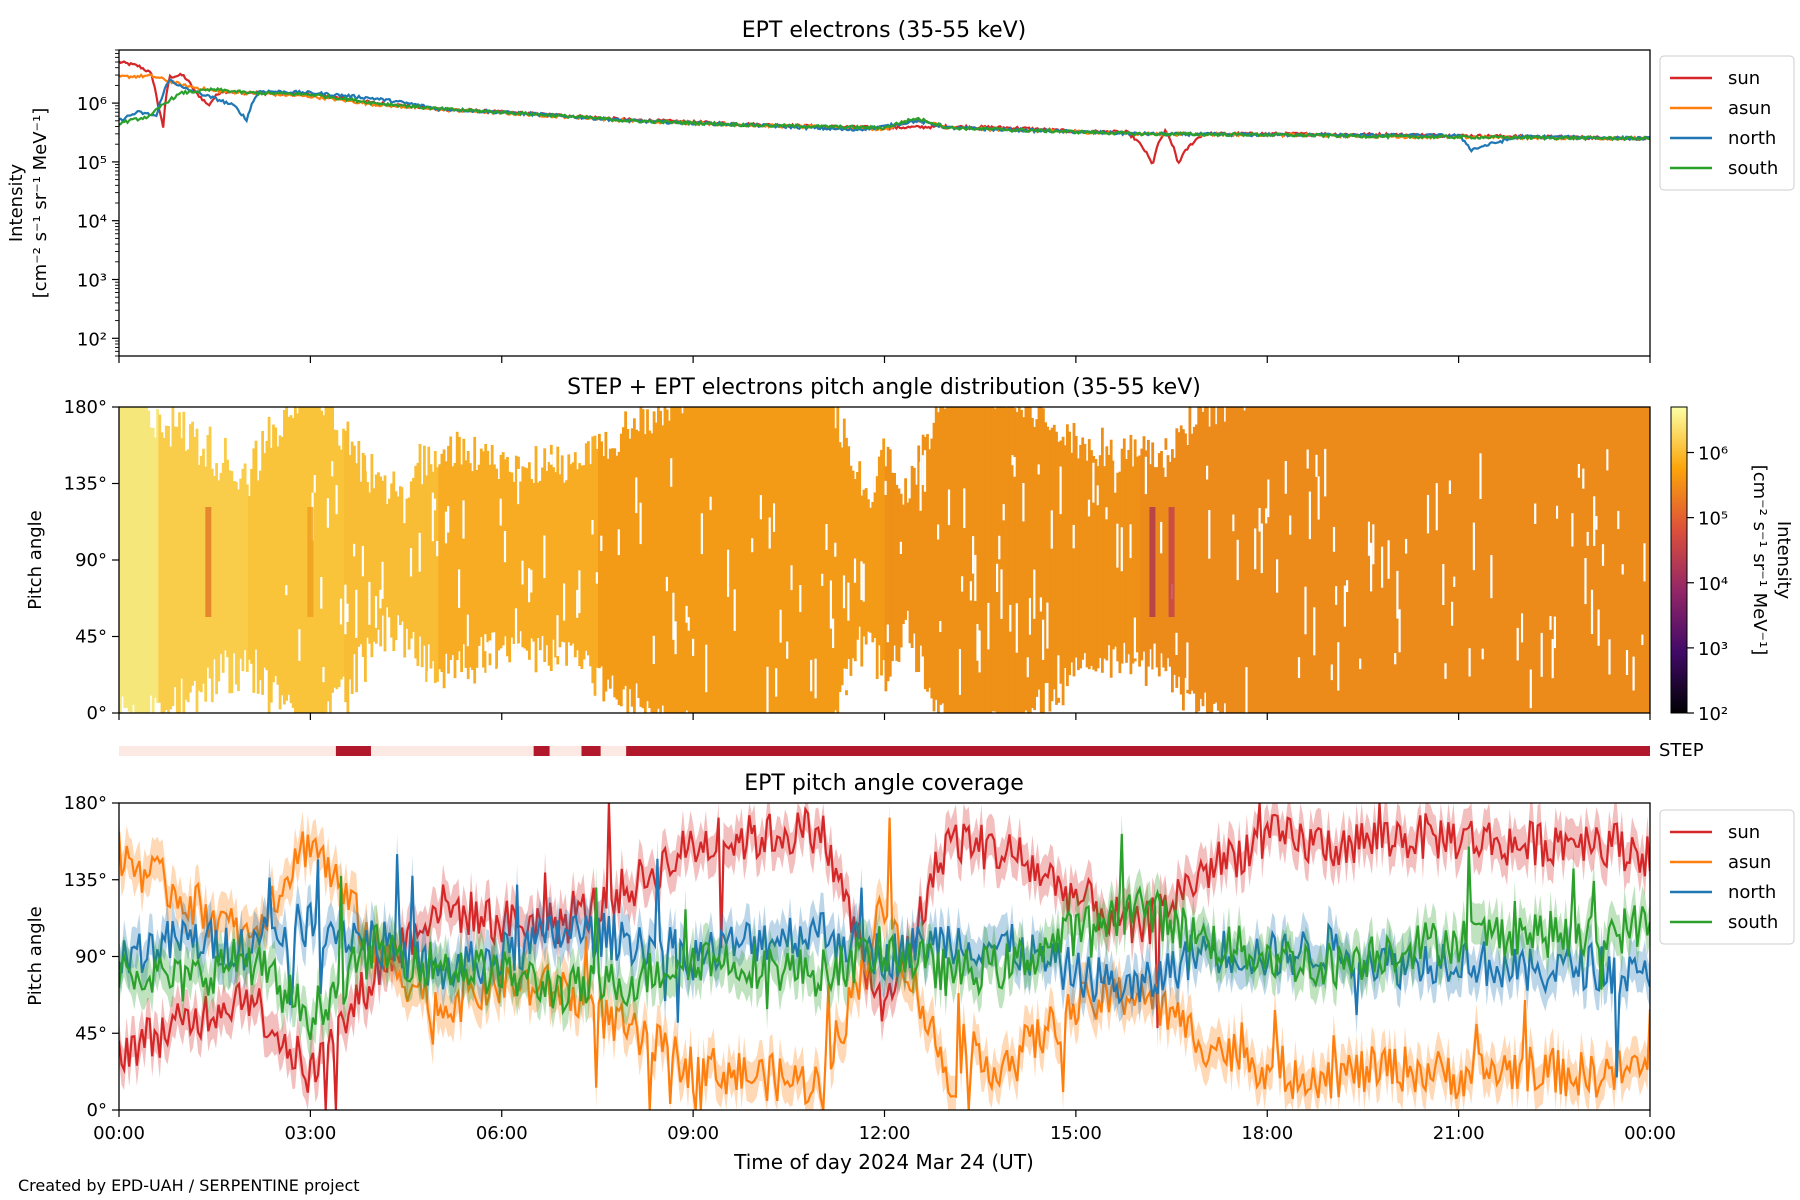 This screenshot has width=1800, height=1200. I want to click on pad-ylabel: Pitch angle, so click(35, 559).